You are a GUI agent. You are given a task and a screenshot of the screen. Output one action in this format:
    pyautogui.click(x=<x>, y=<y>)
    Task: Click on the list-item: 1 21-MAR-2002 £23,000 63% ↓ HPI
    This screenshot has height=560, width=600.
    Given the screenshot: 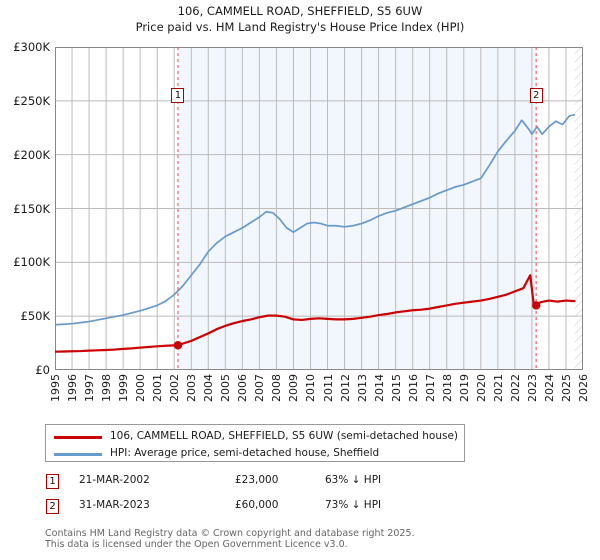 What is the action you would take?
    pyautogui.click(x=275, y=484)
    